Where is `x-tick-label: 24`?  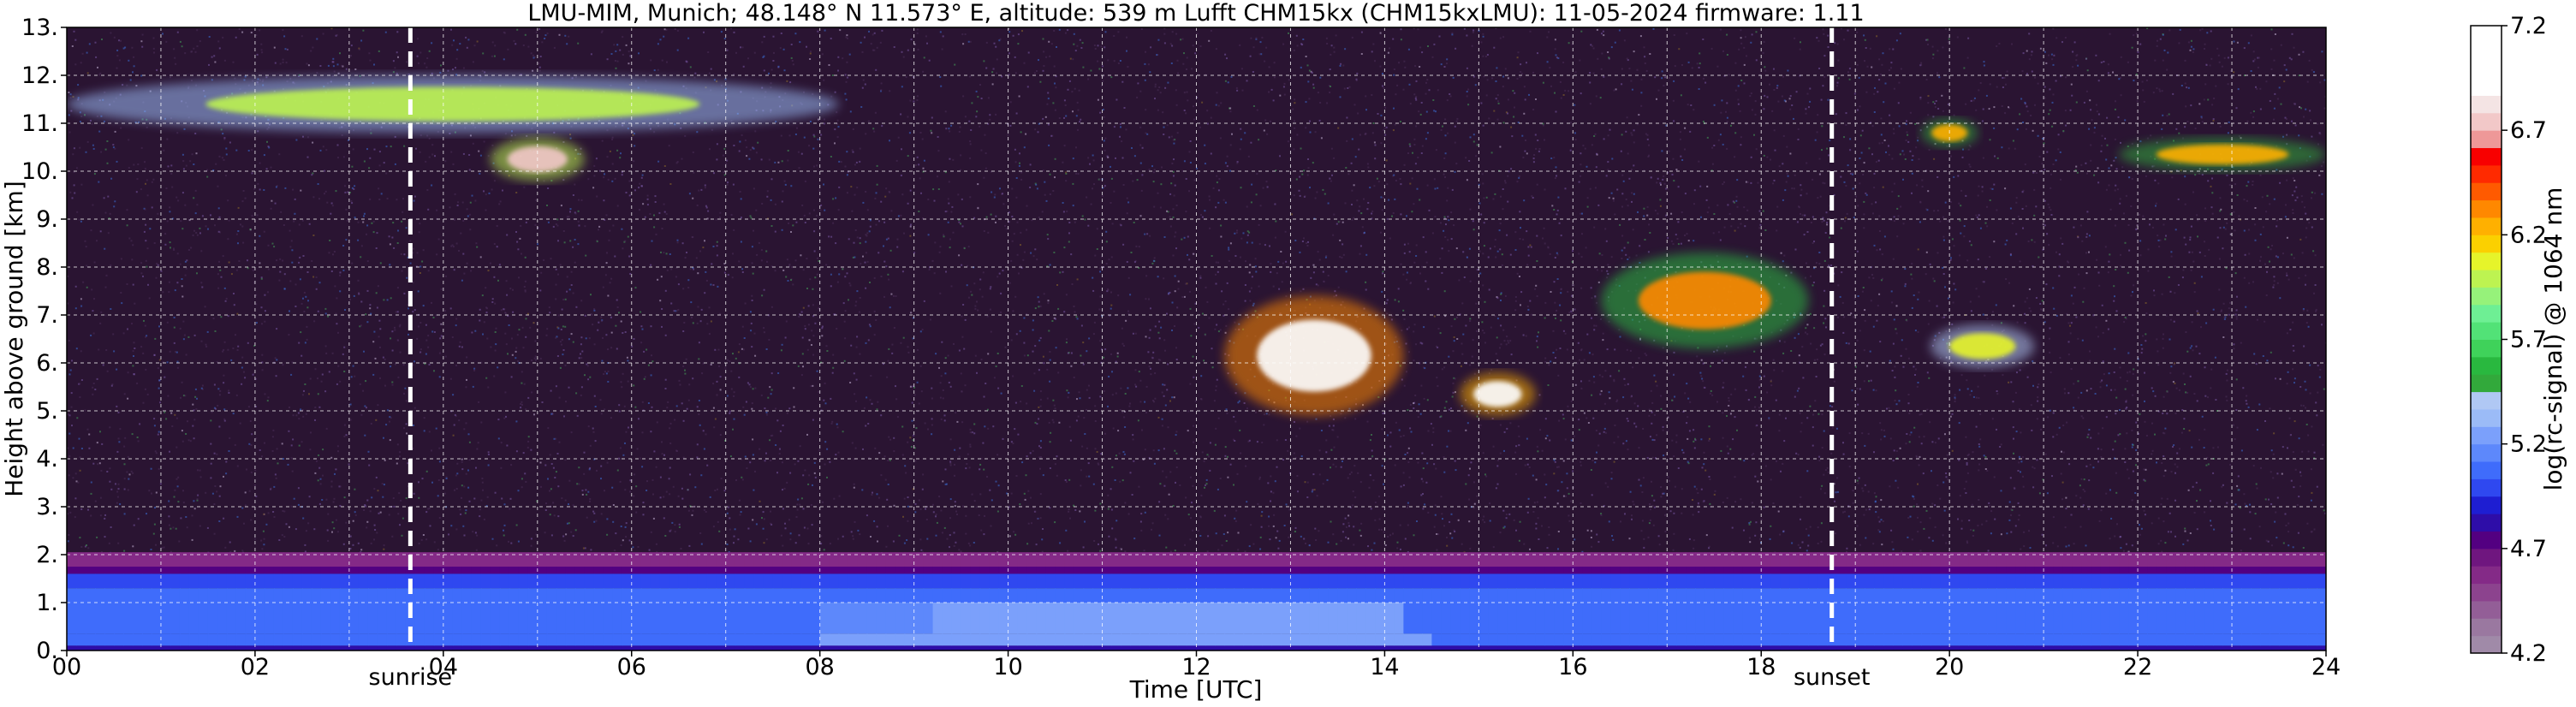
x-tick-label: 24 is located at coordinates (2326, 667).